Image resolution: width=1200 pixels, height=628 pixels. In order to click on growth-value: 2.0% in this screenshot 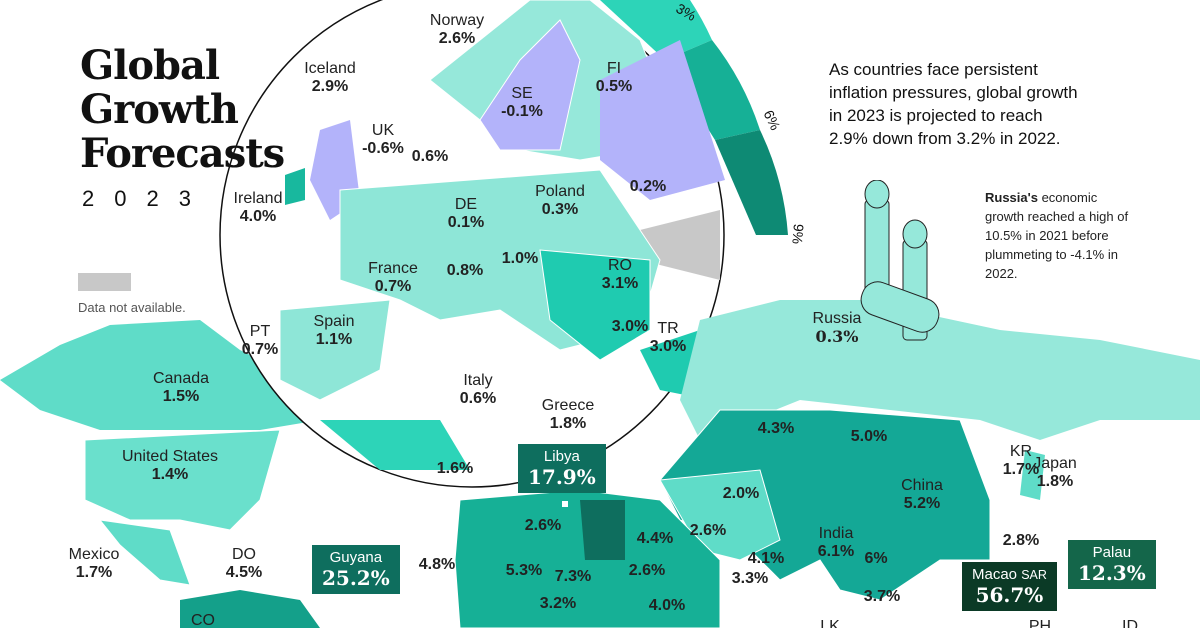, I will do `click(741, 493)`.